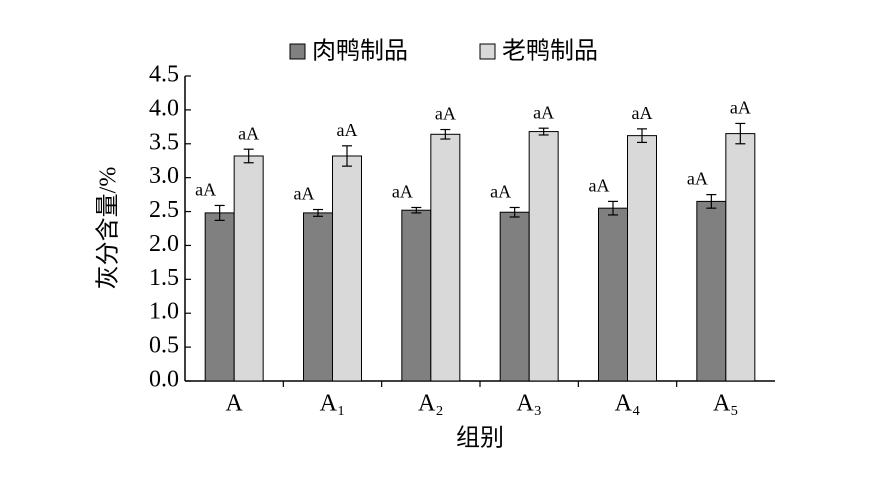 The image size is (890, 479). I want to click on y-tick-label: 2.0, so click(164, 244).